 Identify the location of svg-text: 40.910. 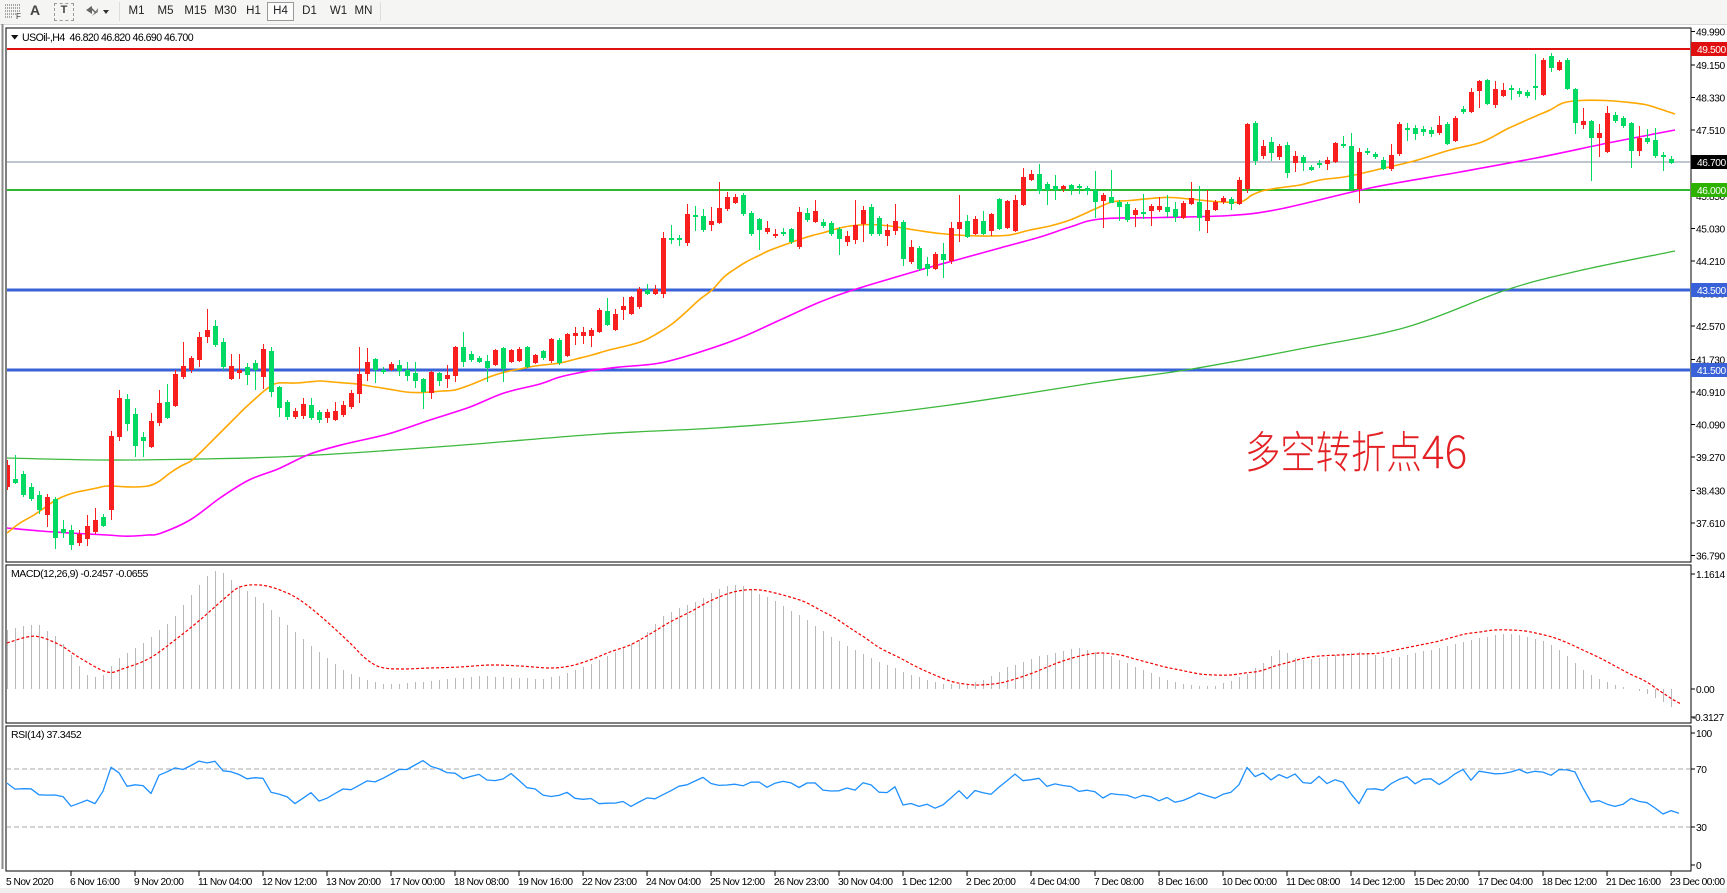
(1710, 393).